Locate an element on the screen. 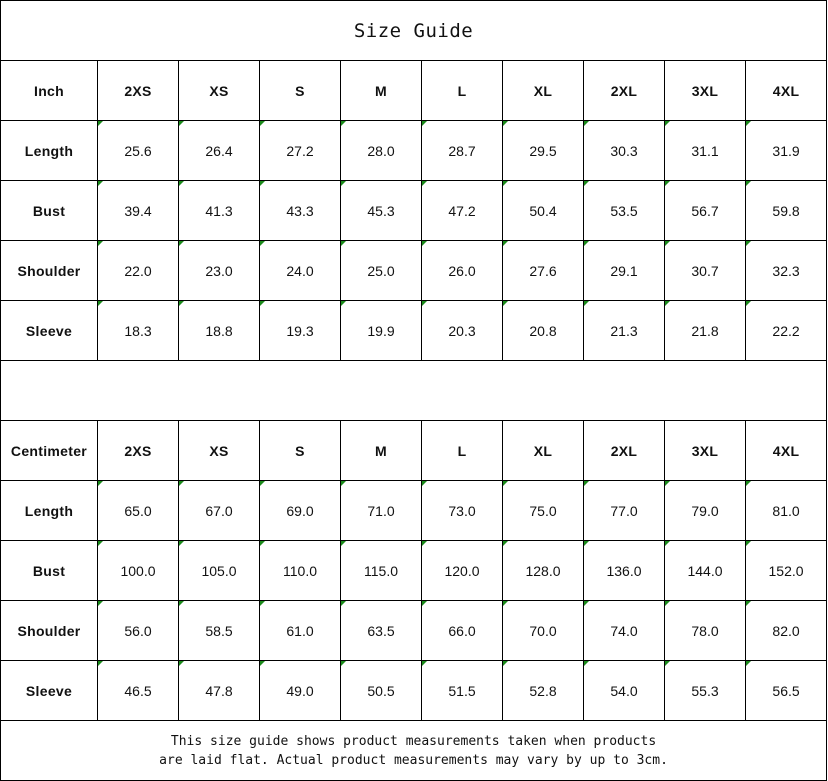 Image resolution: width=828 pixels, height=781 pixels. measurement-cell: 25.6 is located at coordinates (138, 150).